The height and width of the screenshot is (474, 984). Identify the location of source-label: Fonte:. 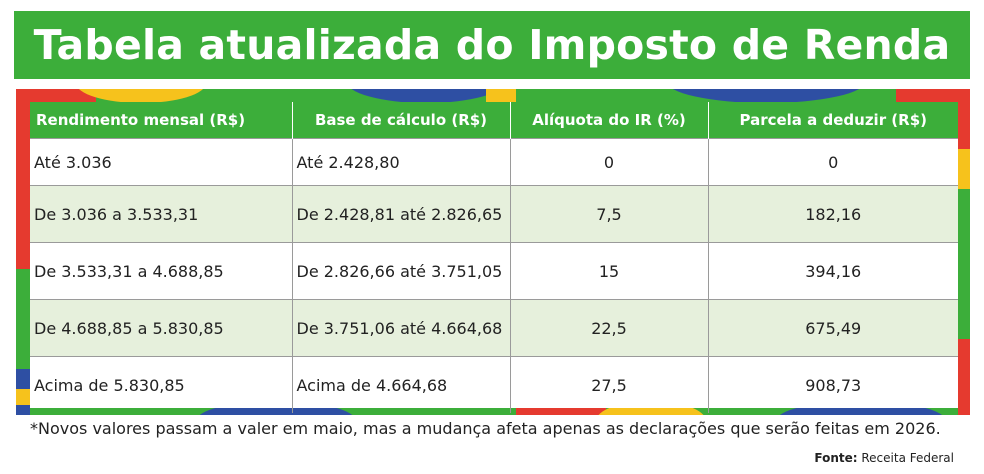
(836, 458).